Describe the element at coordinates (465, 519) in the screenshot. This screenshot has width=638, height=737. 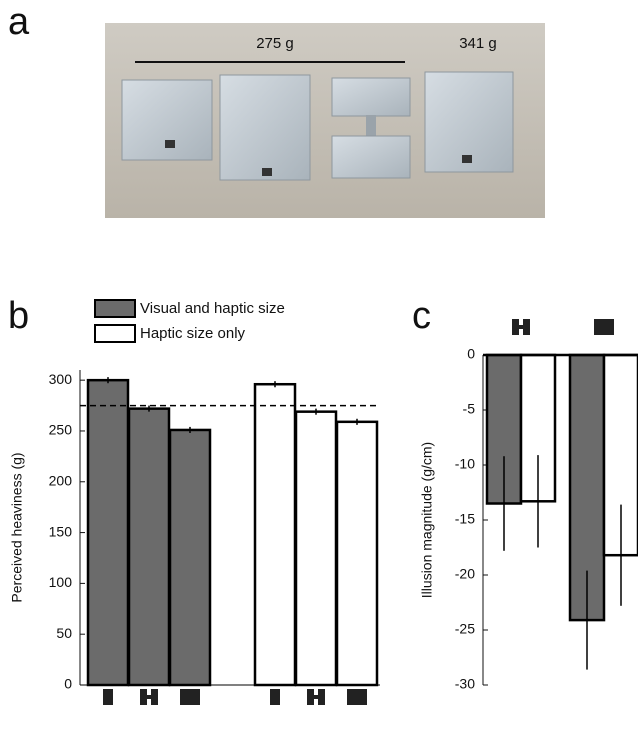
I see `y-tick-label: -15` at that location.